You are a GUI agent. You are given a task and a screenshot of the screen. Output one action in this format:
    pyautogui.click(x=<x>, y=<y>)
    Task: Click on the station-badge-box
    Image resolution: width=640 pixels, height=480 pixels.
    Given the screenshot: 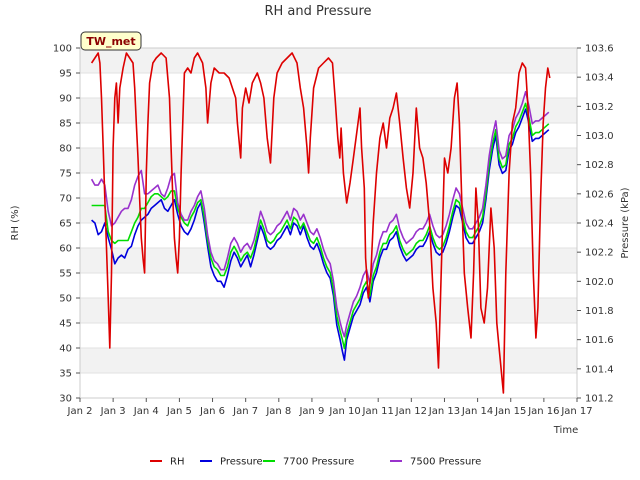 What is the action you would take?
    pyautogui.click(x=111, y=41)
    